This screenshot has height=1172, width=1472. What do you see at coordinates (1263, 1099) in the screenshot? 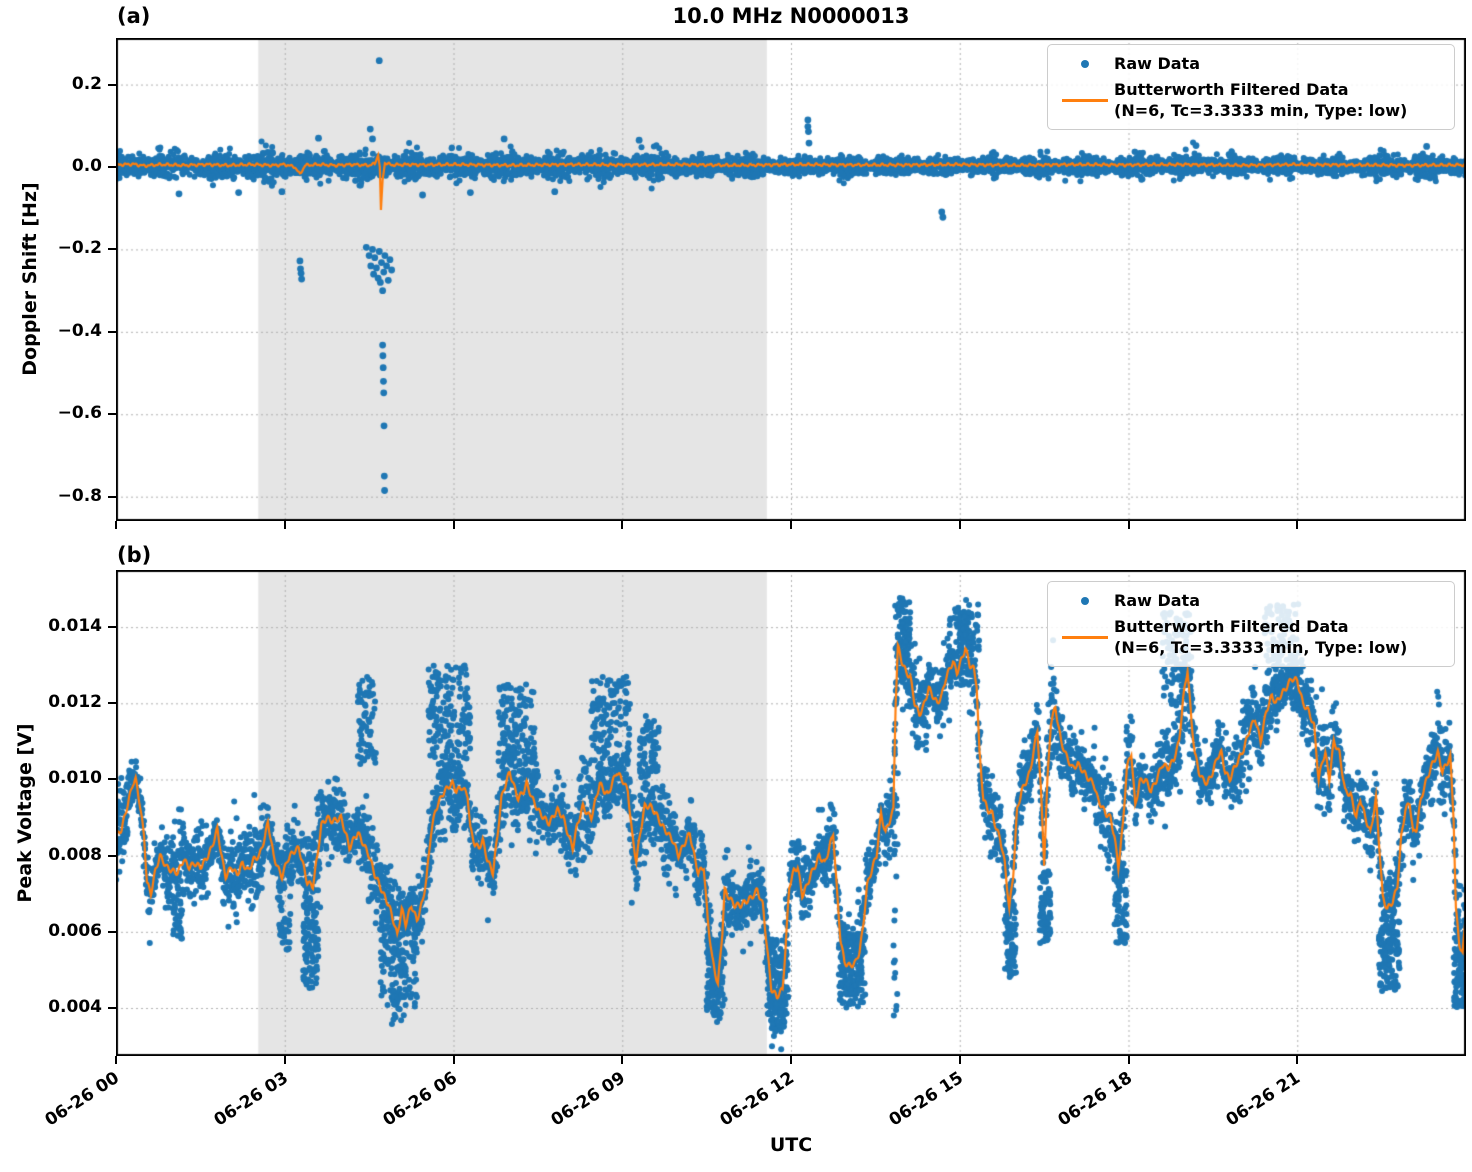
I see `x-tick-label: 06-26 21` at bounding box center [1263, 1099].